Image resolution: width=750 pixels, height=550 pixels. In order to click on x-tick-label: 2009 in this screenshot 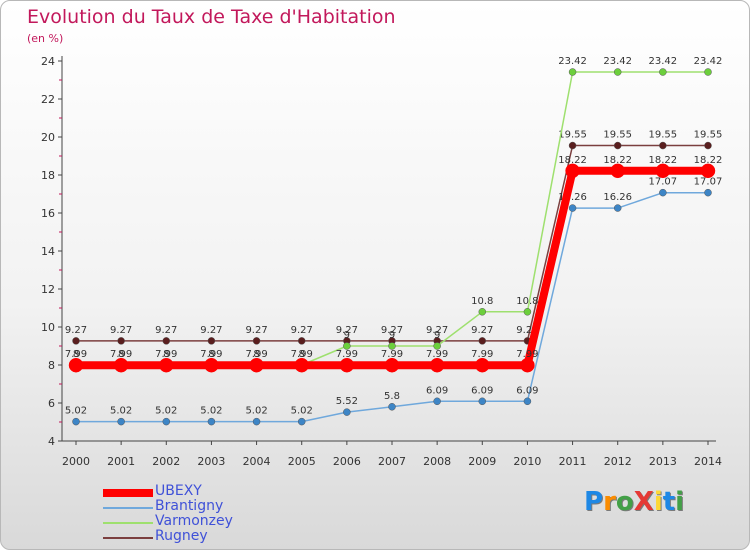, I will do `click(482, 461)`.